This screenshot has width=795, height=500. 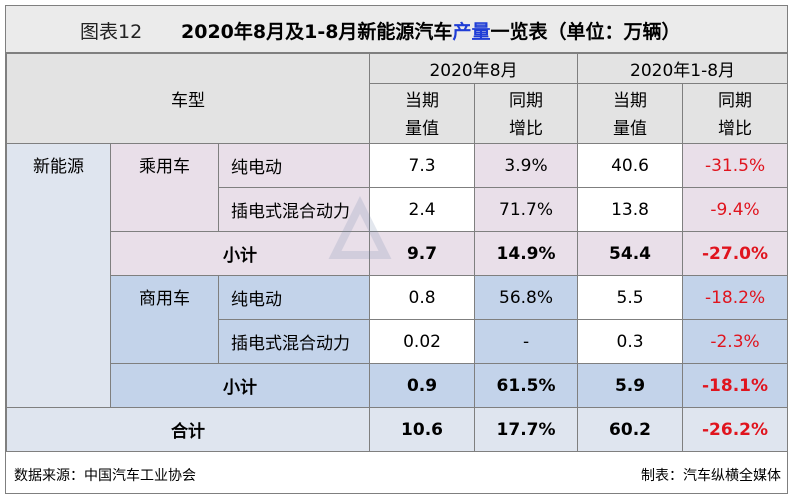 I want to click on period-aug-header: 2020年8月, so click(x=474, y=68).